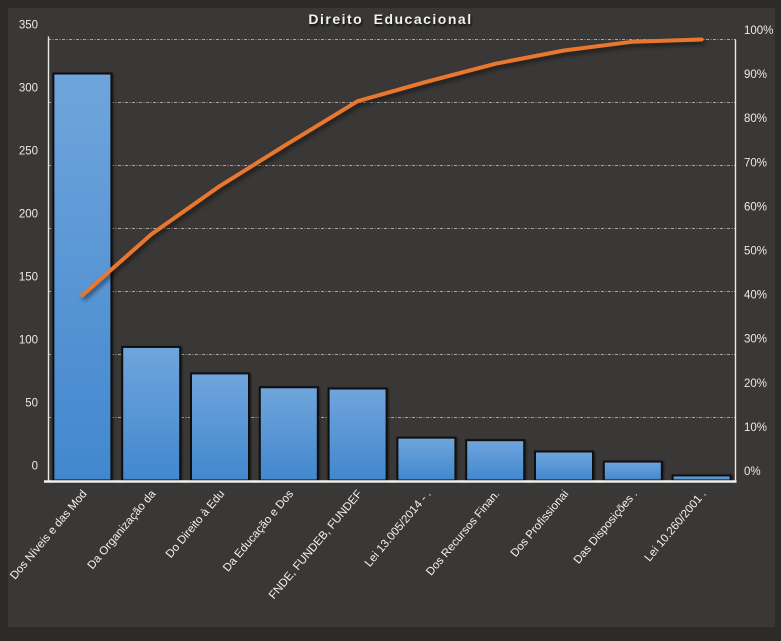 Image resolution: width=781 pixels, height=641 pixels. I want to click on left-axis-tick-label: 300, so click(28, 89).